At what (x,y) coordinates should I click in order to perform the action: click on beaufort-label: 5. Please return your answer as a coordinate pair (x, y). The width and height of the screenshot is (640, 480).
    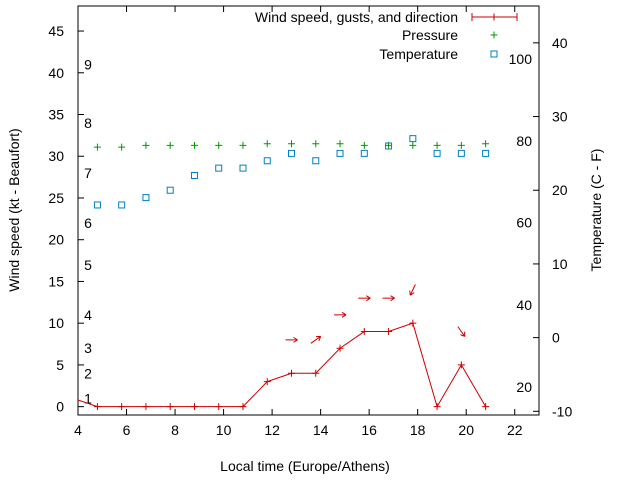
    Looking at the image, I should click on (88, 265).